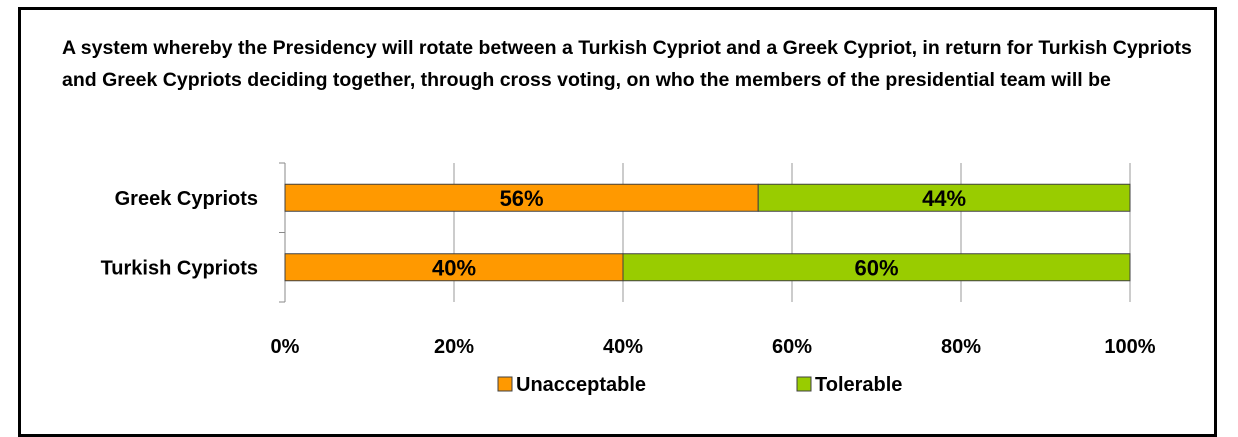  I want to click on data-label: 60%, so click(876, 267).